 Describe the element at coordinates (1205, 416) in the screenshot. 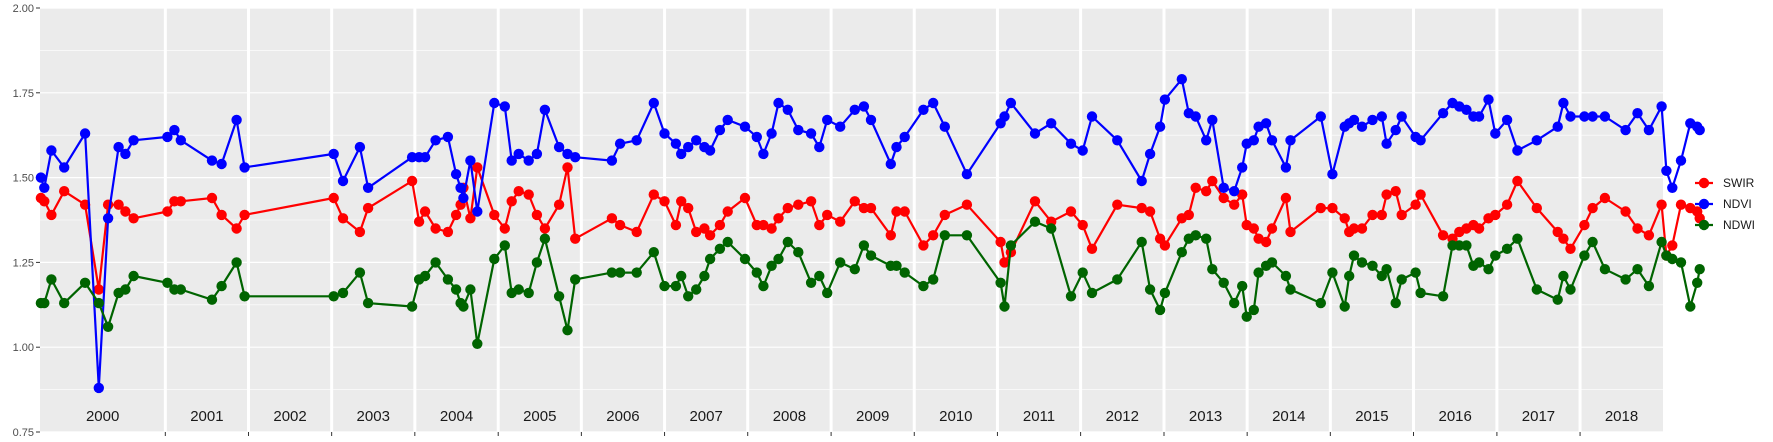

I see `year-label: 2013` at that location.